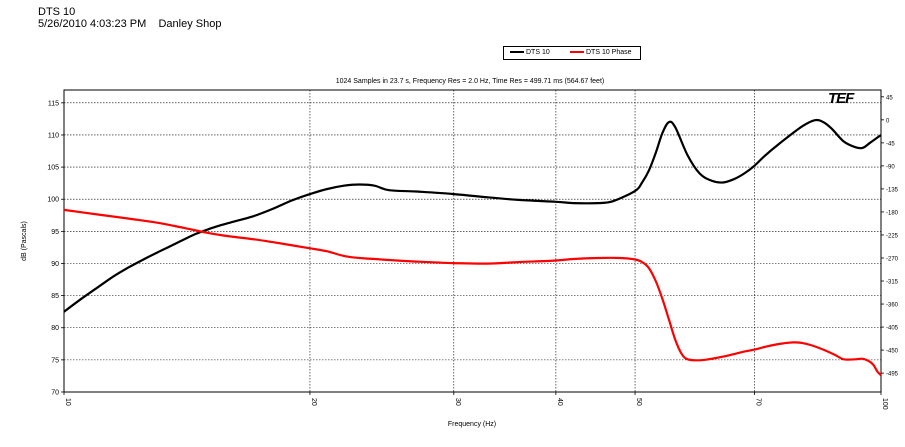 The width and height of the screenshot is (905, 447). Describe the element at coordinates (884, 404) in the screenshot. I see `x-tick-label: 100` at that location.